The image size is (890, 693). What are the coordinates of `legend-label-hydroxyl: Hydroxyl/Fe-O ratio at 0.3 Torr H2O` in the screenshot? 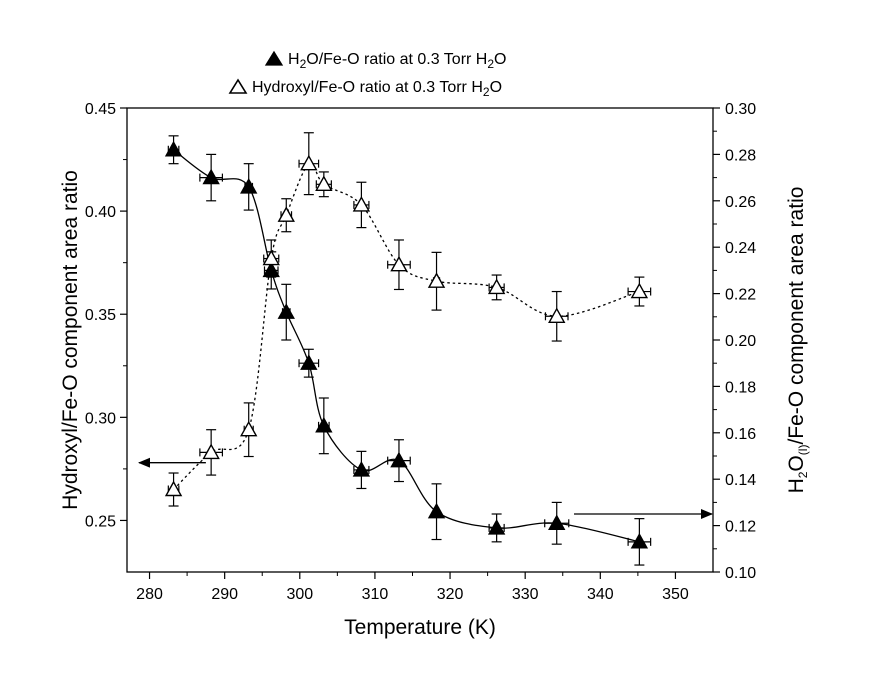 It's located at (377, 89).